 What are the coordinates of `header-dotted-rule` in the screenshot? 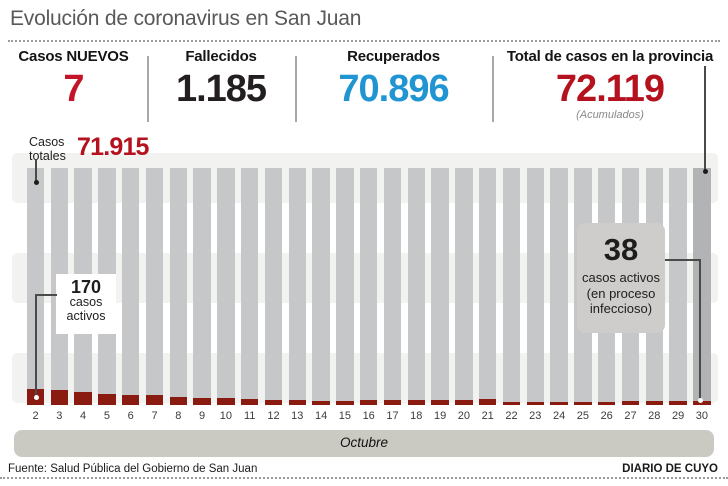 It's located at (364, 41).